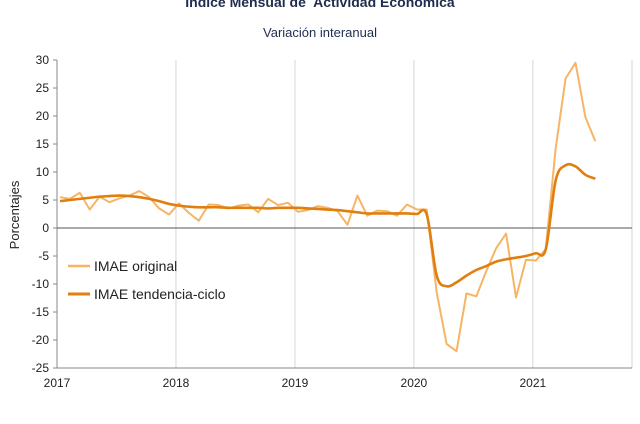 Image resolution: width=640 pixels, height=424 pixels. Describe the element at coordinates (41, 340) in the screenshot. I see `y-tick-label: -20` at that location.